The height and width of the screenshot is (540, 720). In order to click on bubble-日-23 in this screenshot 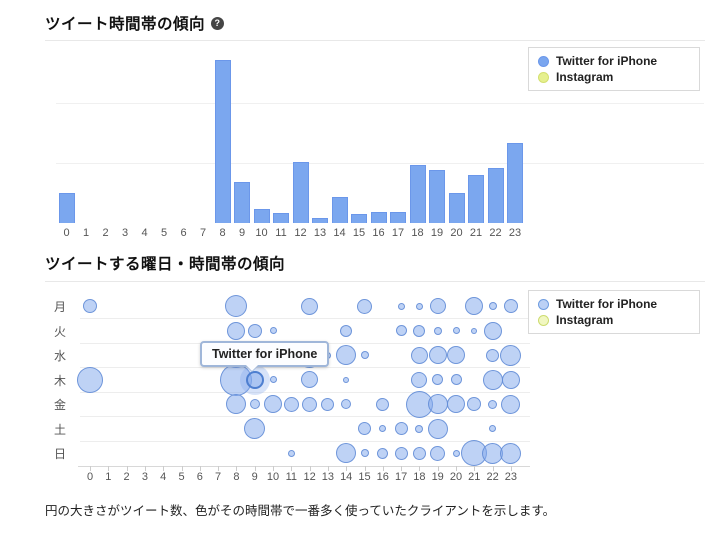, I will do `click(511, 453)`.